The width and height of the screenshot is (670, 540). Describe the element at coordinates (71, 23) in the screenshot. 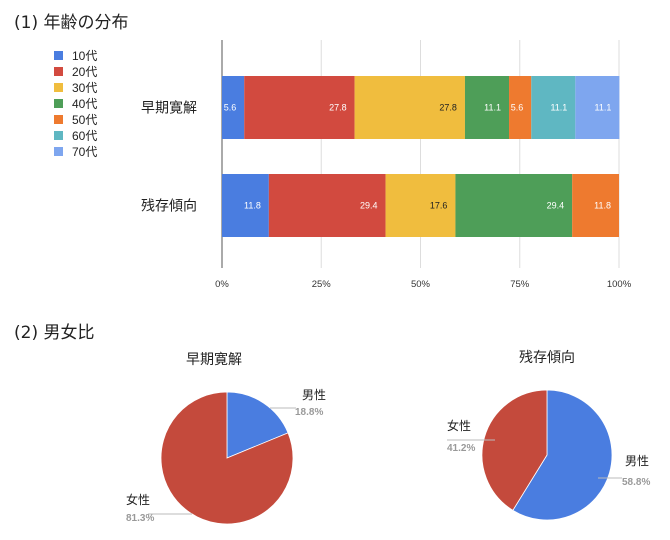

I see `age-section-title: (1) 年齢の分布` at that location.